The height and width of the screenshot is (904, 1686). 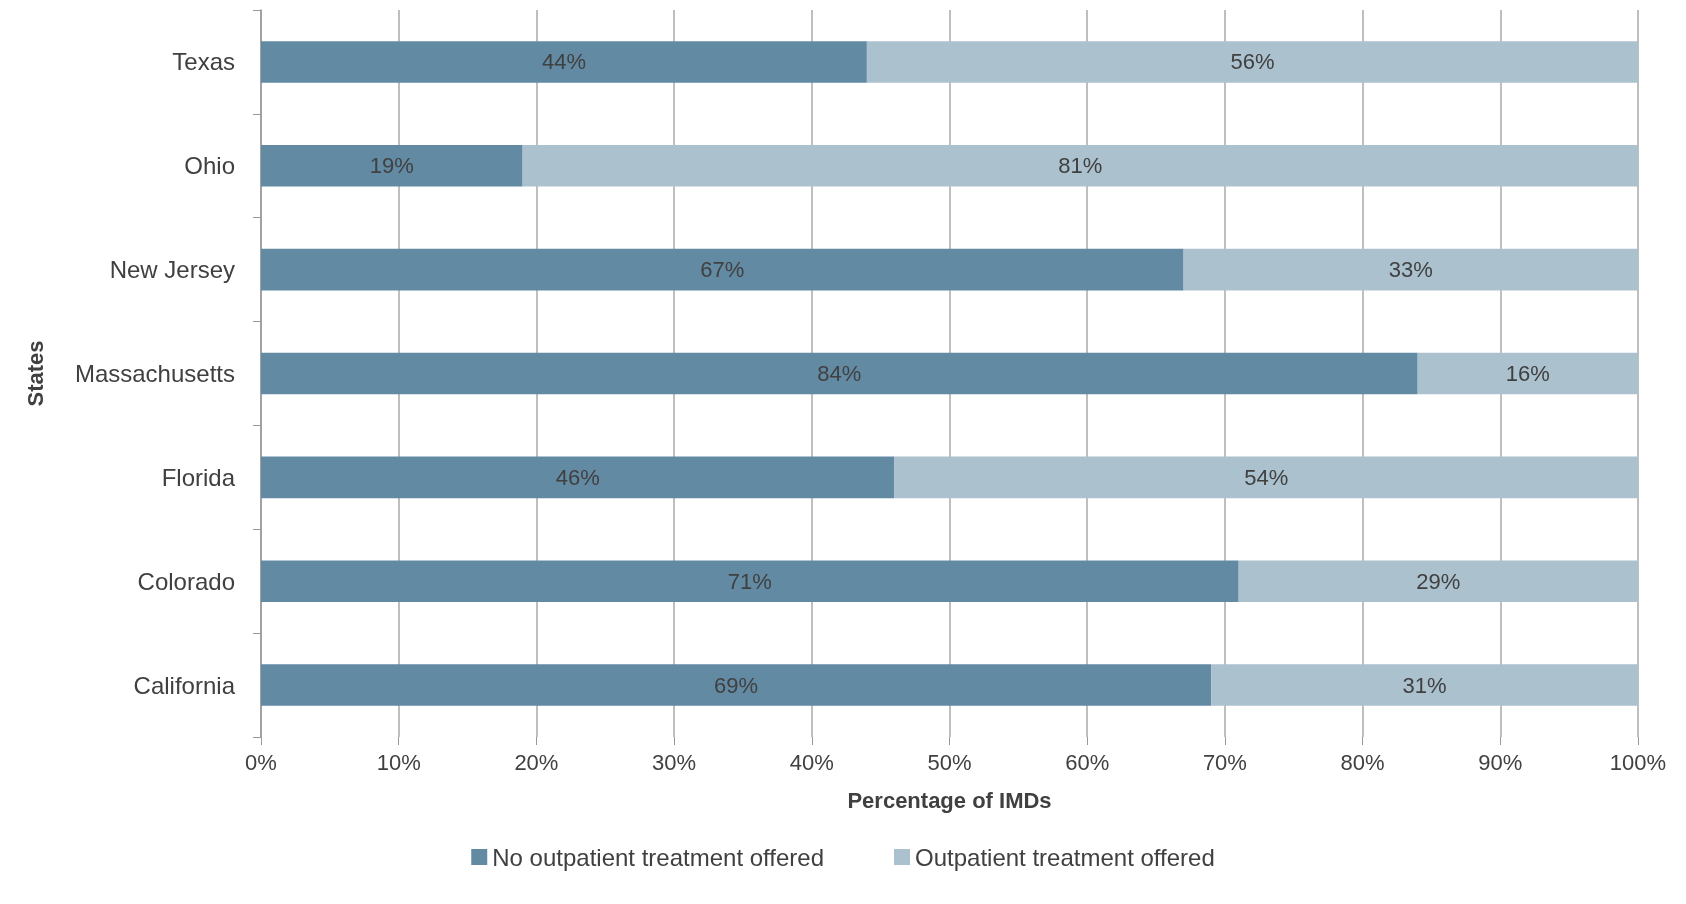 I want to click on y-axis-title: States, so click(x=35, y=373).